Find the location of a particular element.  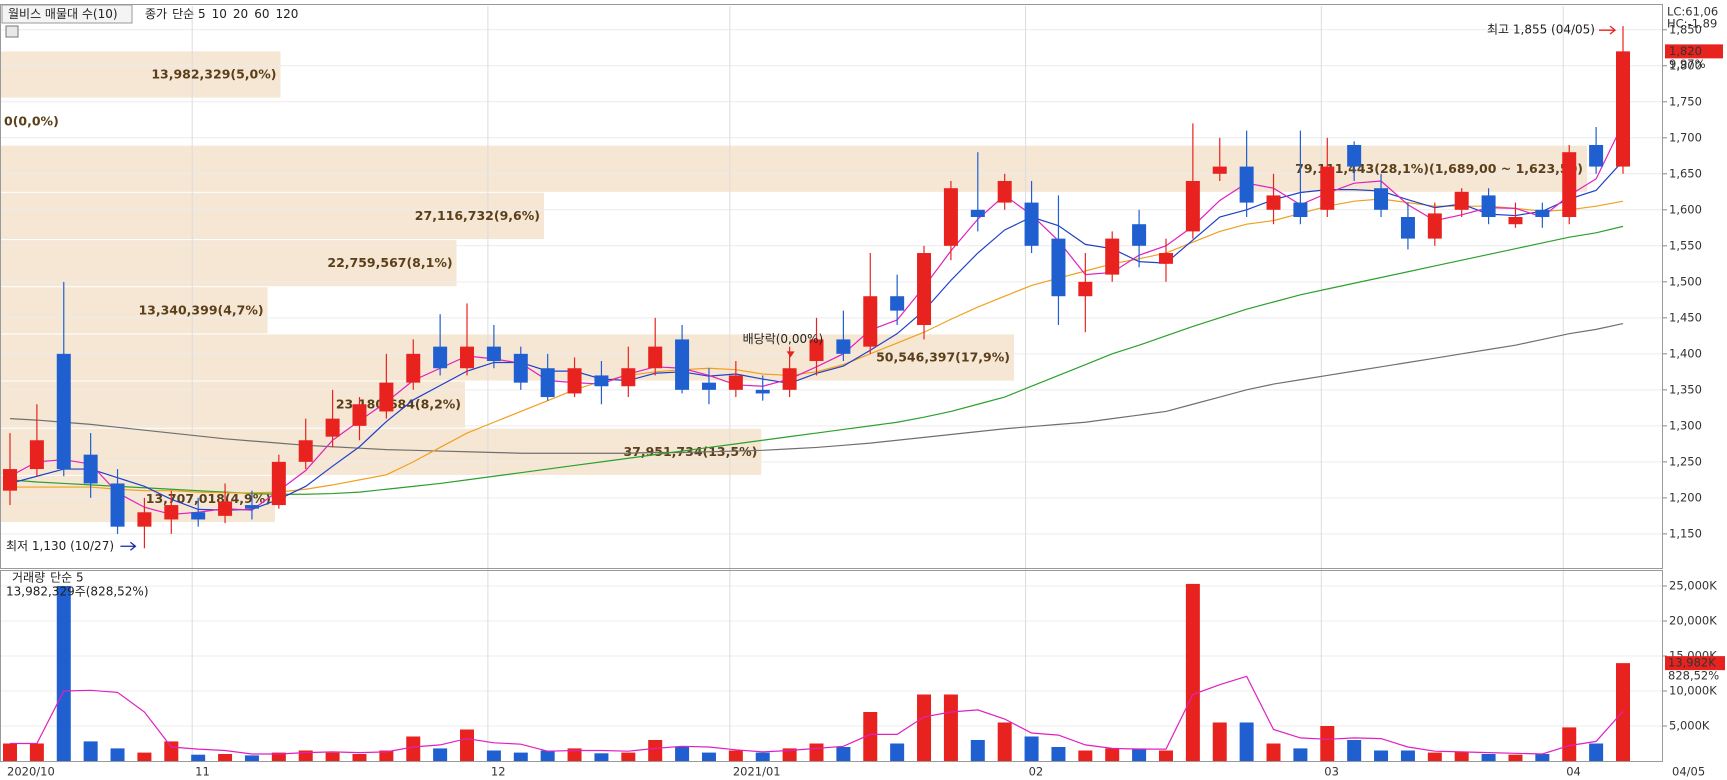

change-label: 9,97% is located at coordinates (1687, 64).